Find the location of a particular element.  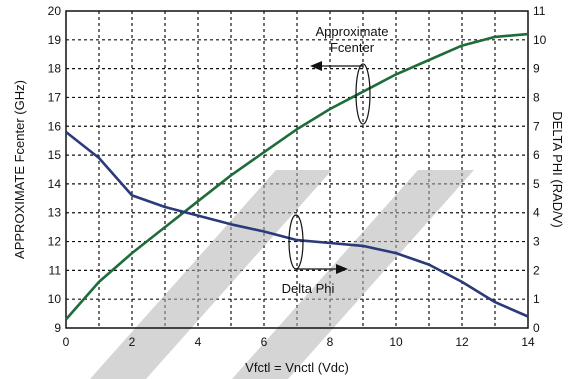

y-right-tick-label: 6 is located at coordinates (536, 155).